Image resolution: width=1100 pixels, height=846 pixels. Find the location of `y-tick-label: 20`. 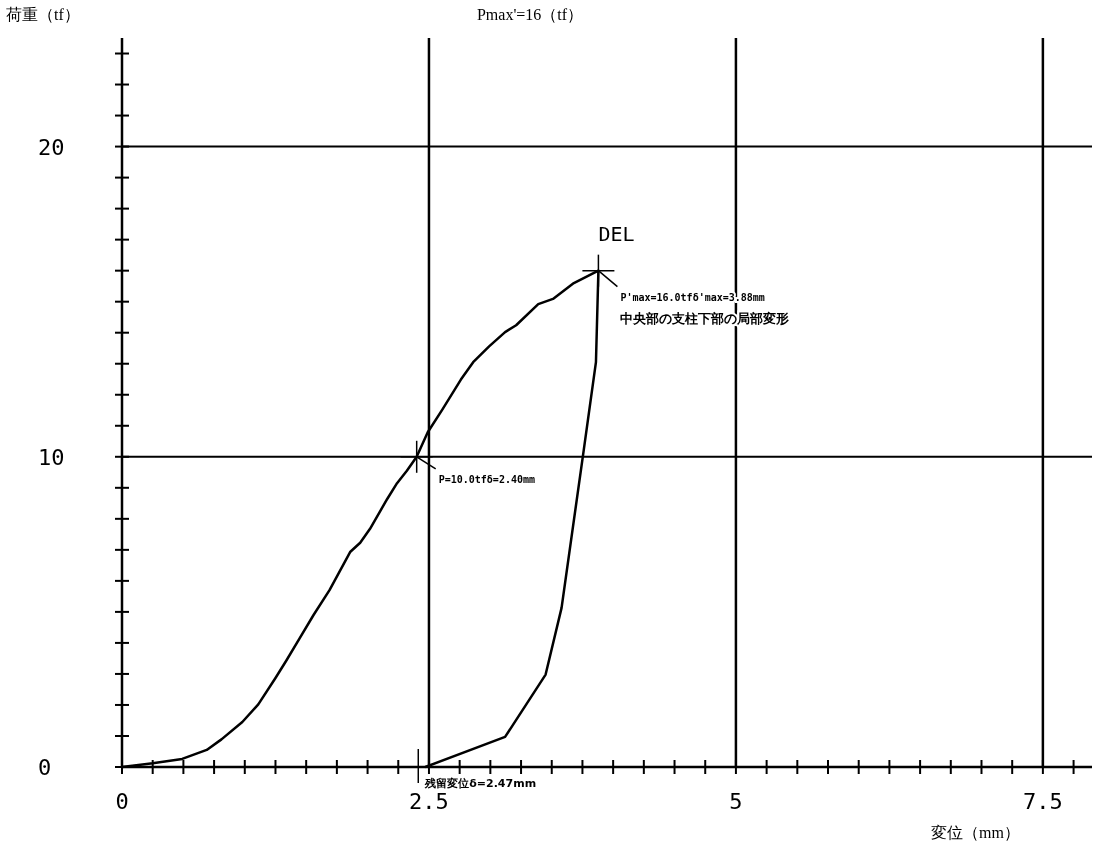

y-tick-label: 20 is located at coordinates (51, 147).